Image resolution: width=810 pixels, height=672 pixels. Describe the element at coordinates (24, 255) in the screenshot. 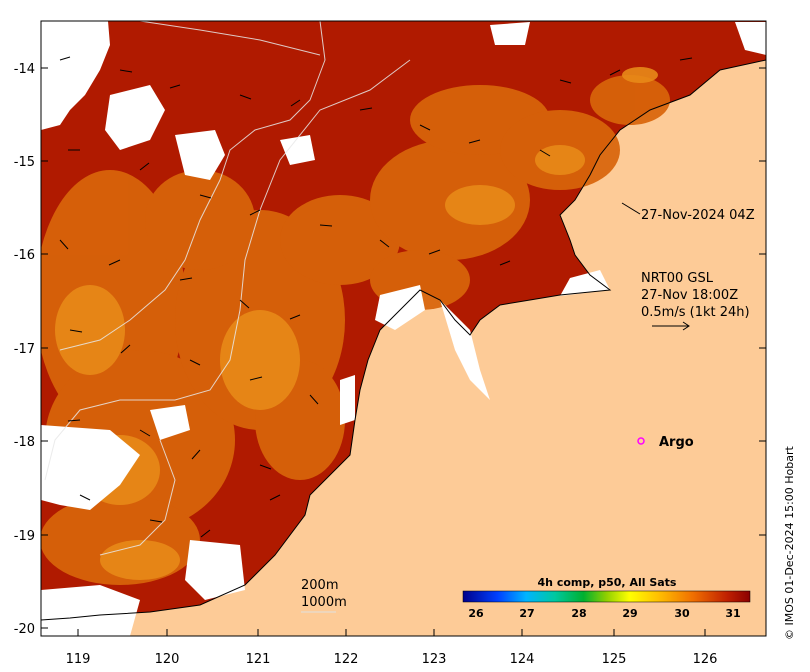

I see `lat-tick-label: -16` at that location.